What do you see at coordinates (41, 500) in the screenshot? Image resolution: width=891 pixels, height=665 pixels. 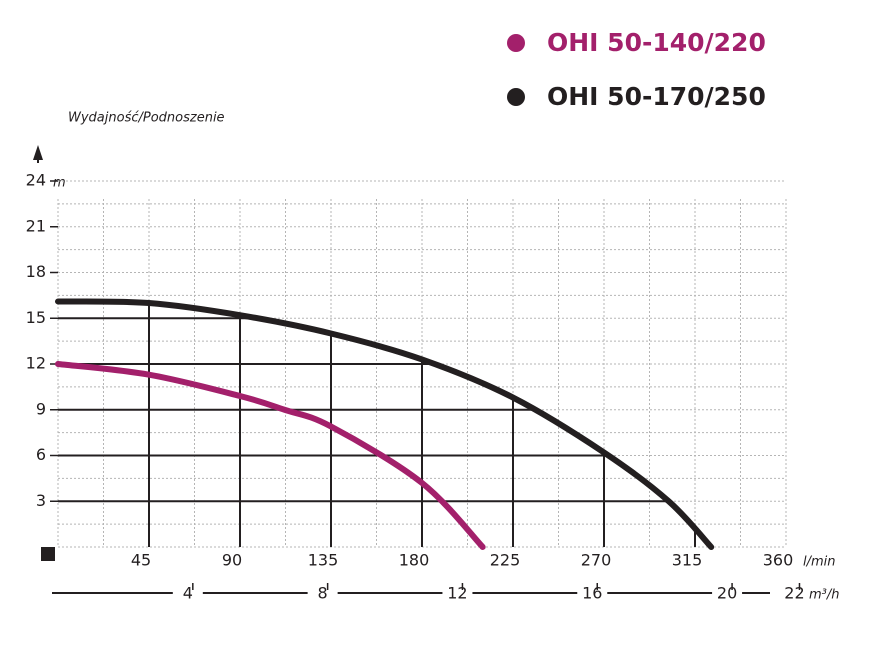 I see `y-tick-label: 3` at bounding box center [41, 500].